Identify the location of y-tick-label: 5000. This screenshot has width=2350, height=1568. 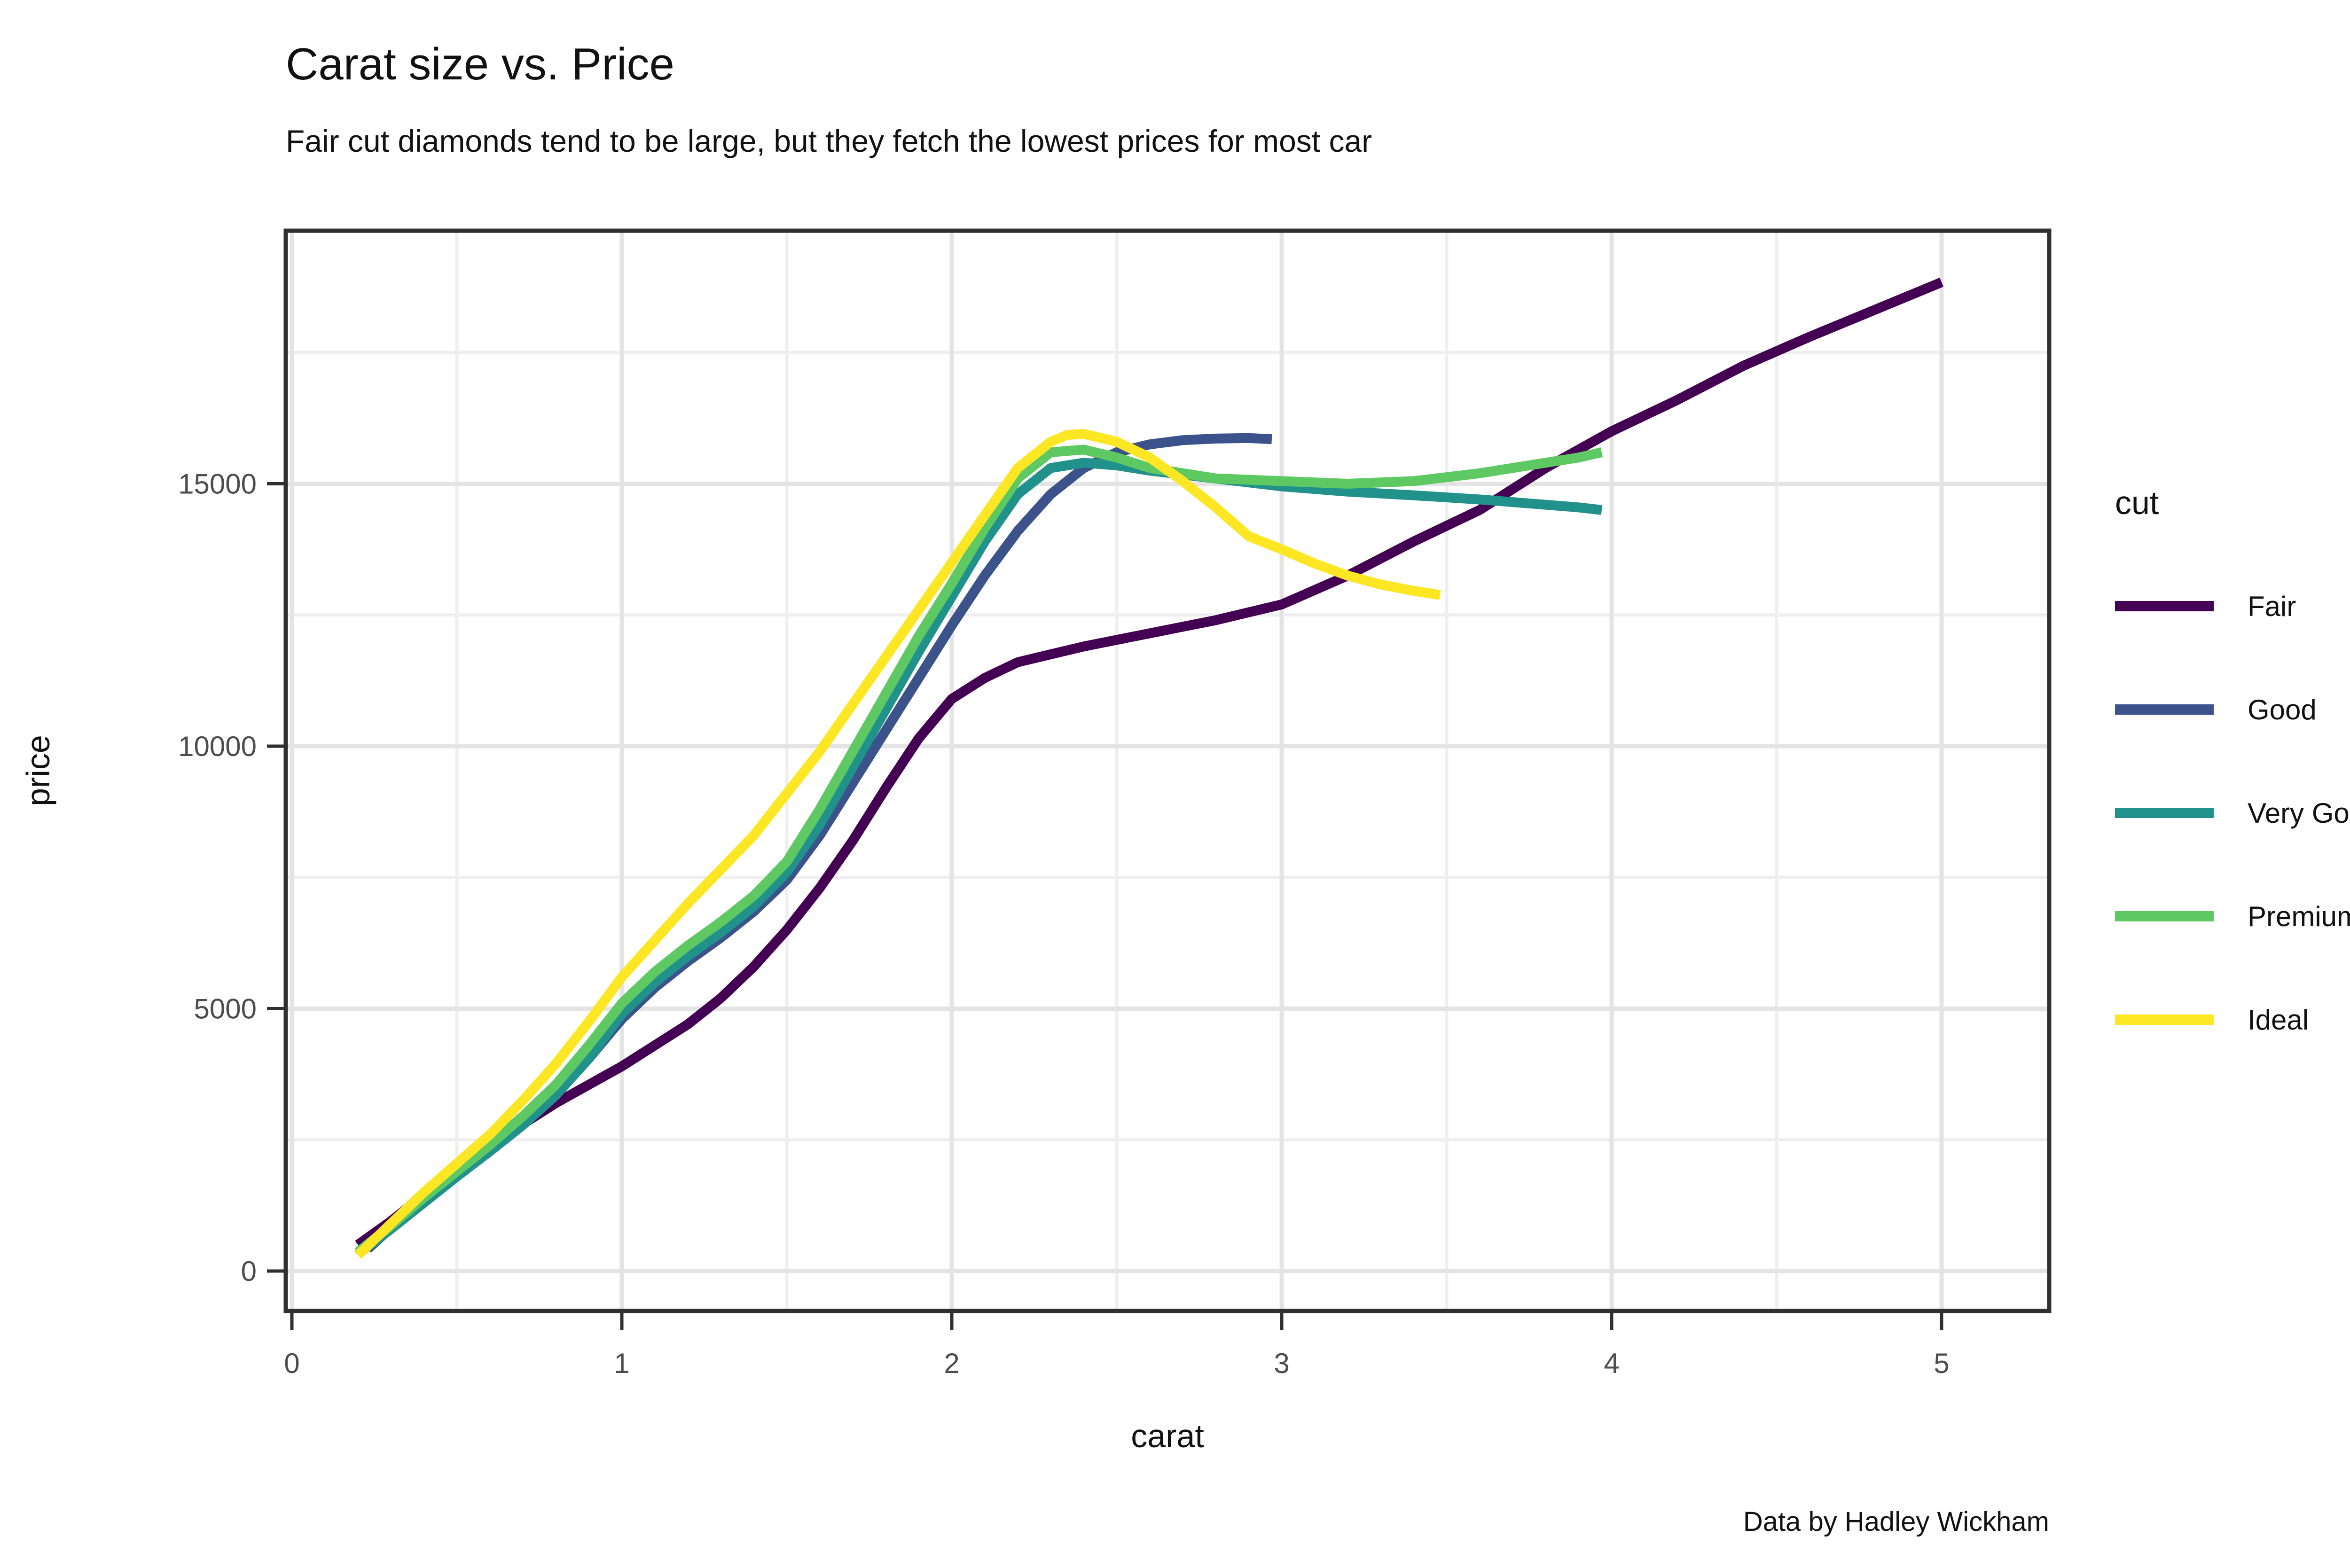
(225, 1009).